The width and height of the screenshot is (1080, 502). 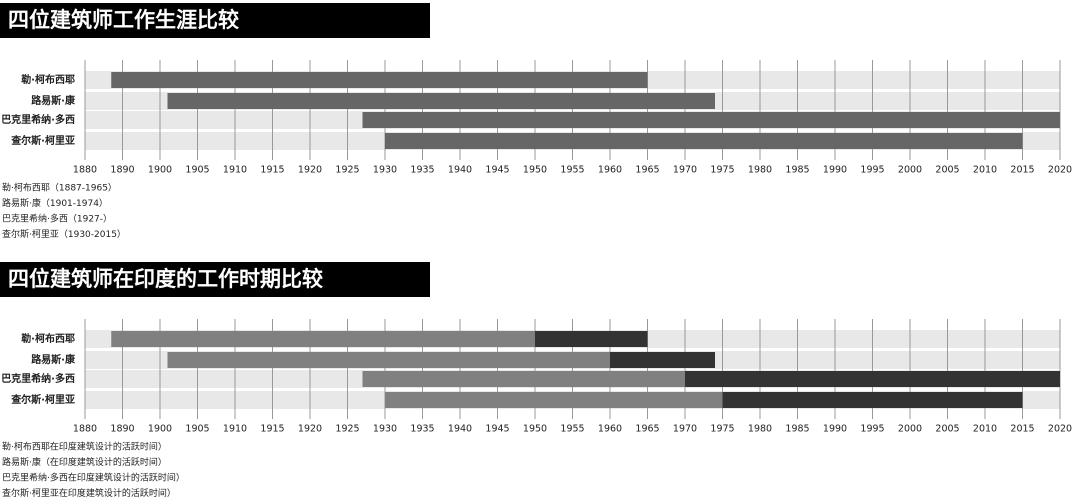 What do you see at coordinates (93, 478) in the screenshot?
I see `note: 巴克里希纳·多西在印度建筑设计的活跃时间）` at bounding box center [93, 478].